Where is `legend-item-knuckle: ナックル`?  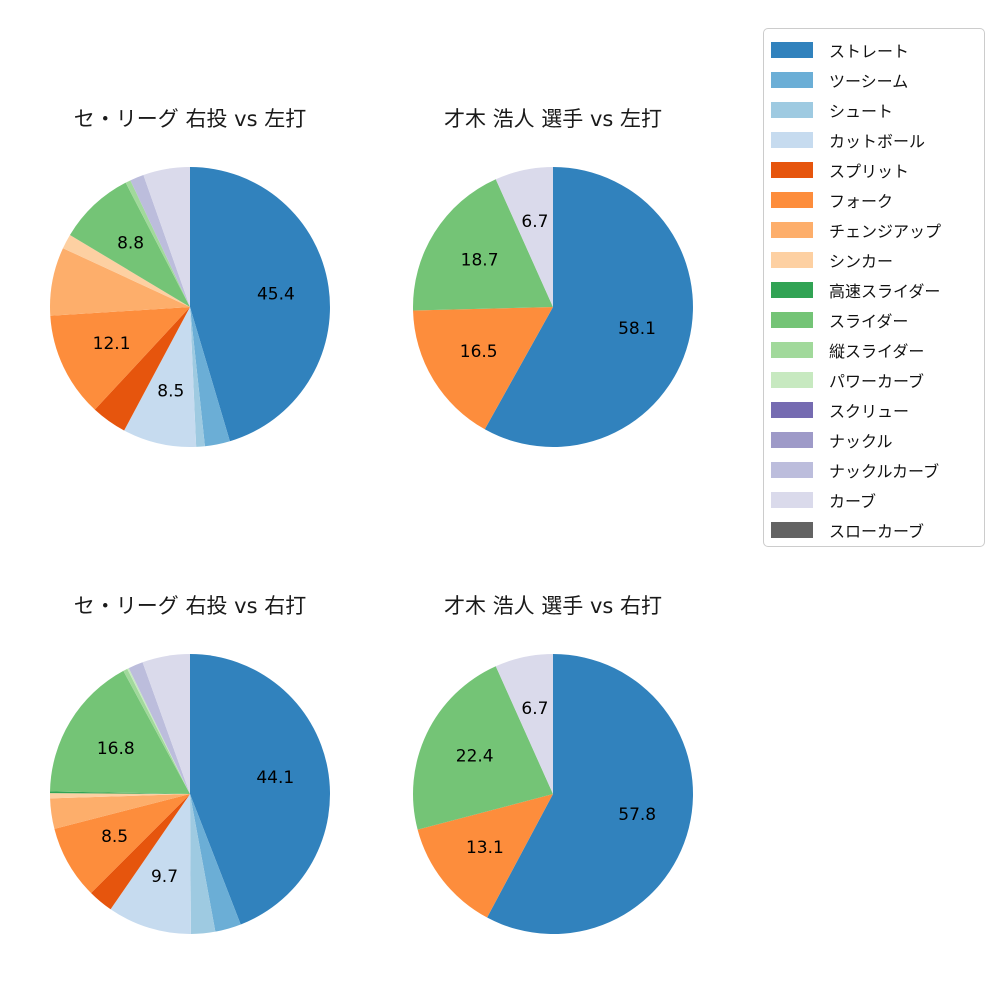
legend-item-knuckle: ナックル is located at coordinates (877, 440).